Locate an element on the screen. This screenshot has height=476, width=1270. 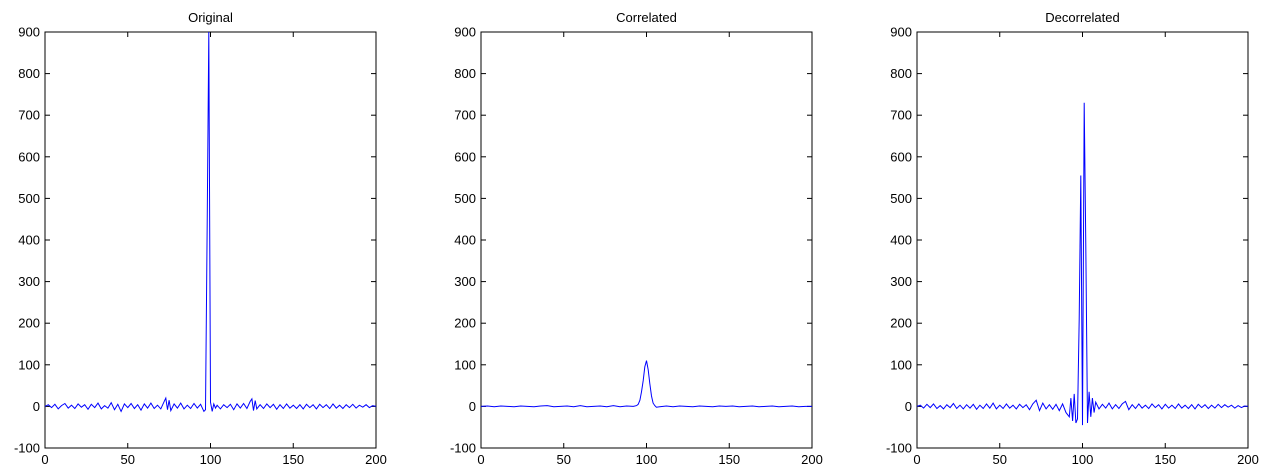
chart-title: Decorrelated is located at coordinates (1082, 17).